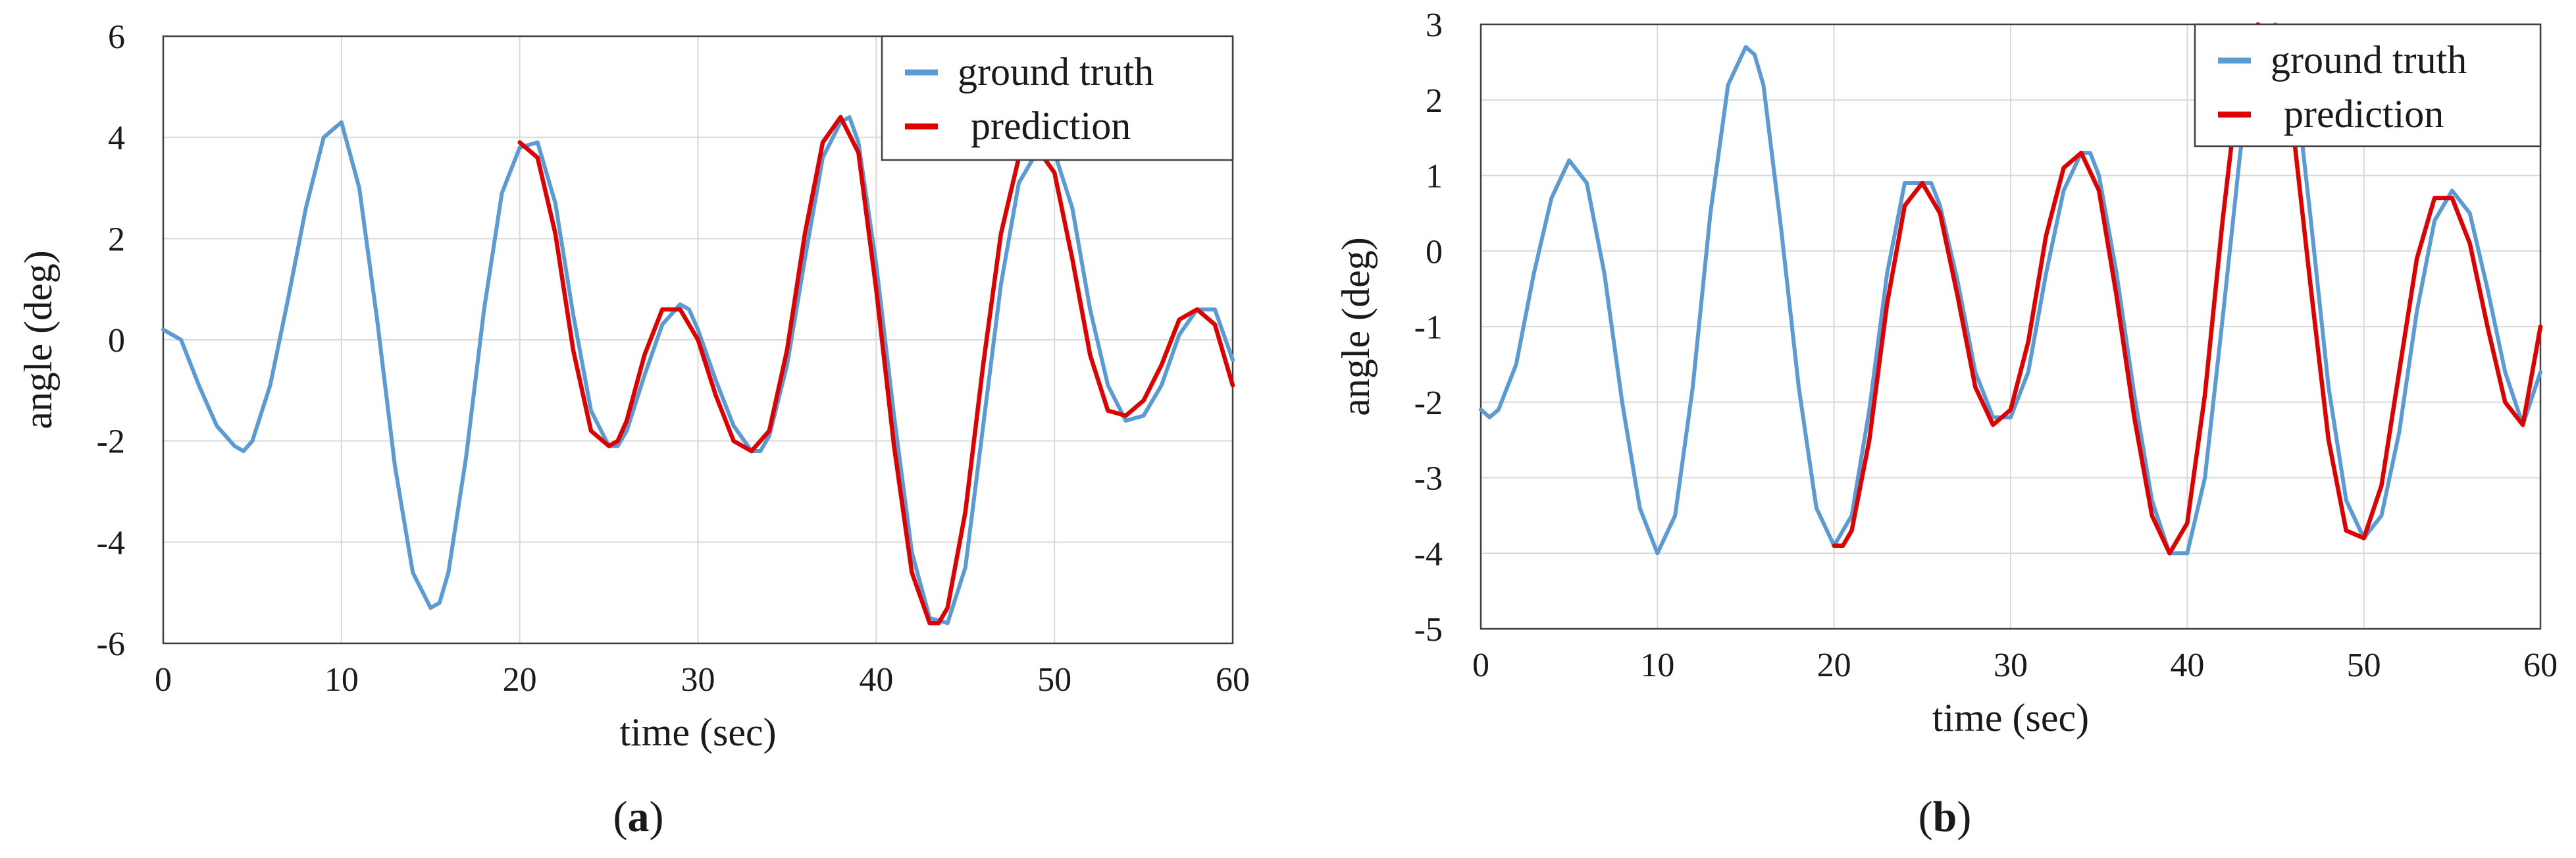 The height and width of the screenshot is (858, 2576). I want to click on y-tick-label: 3, so click(1434, 25).